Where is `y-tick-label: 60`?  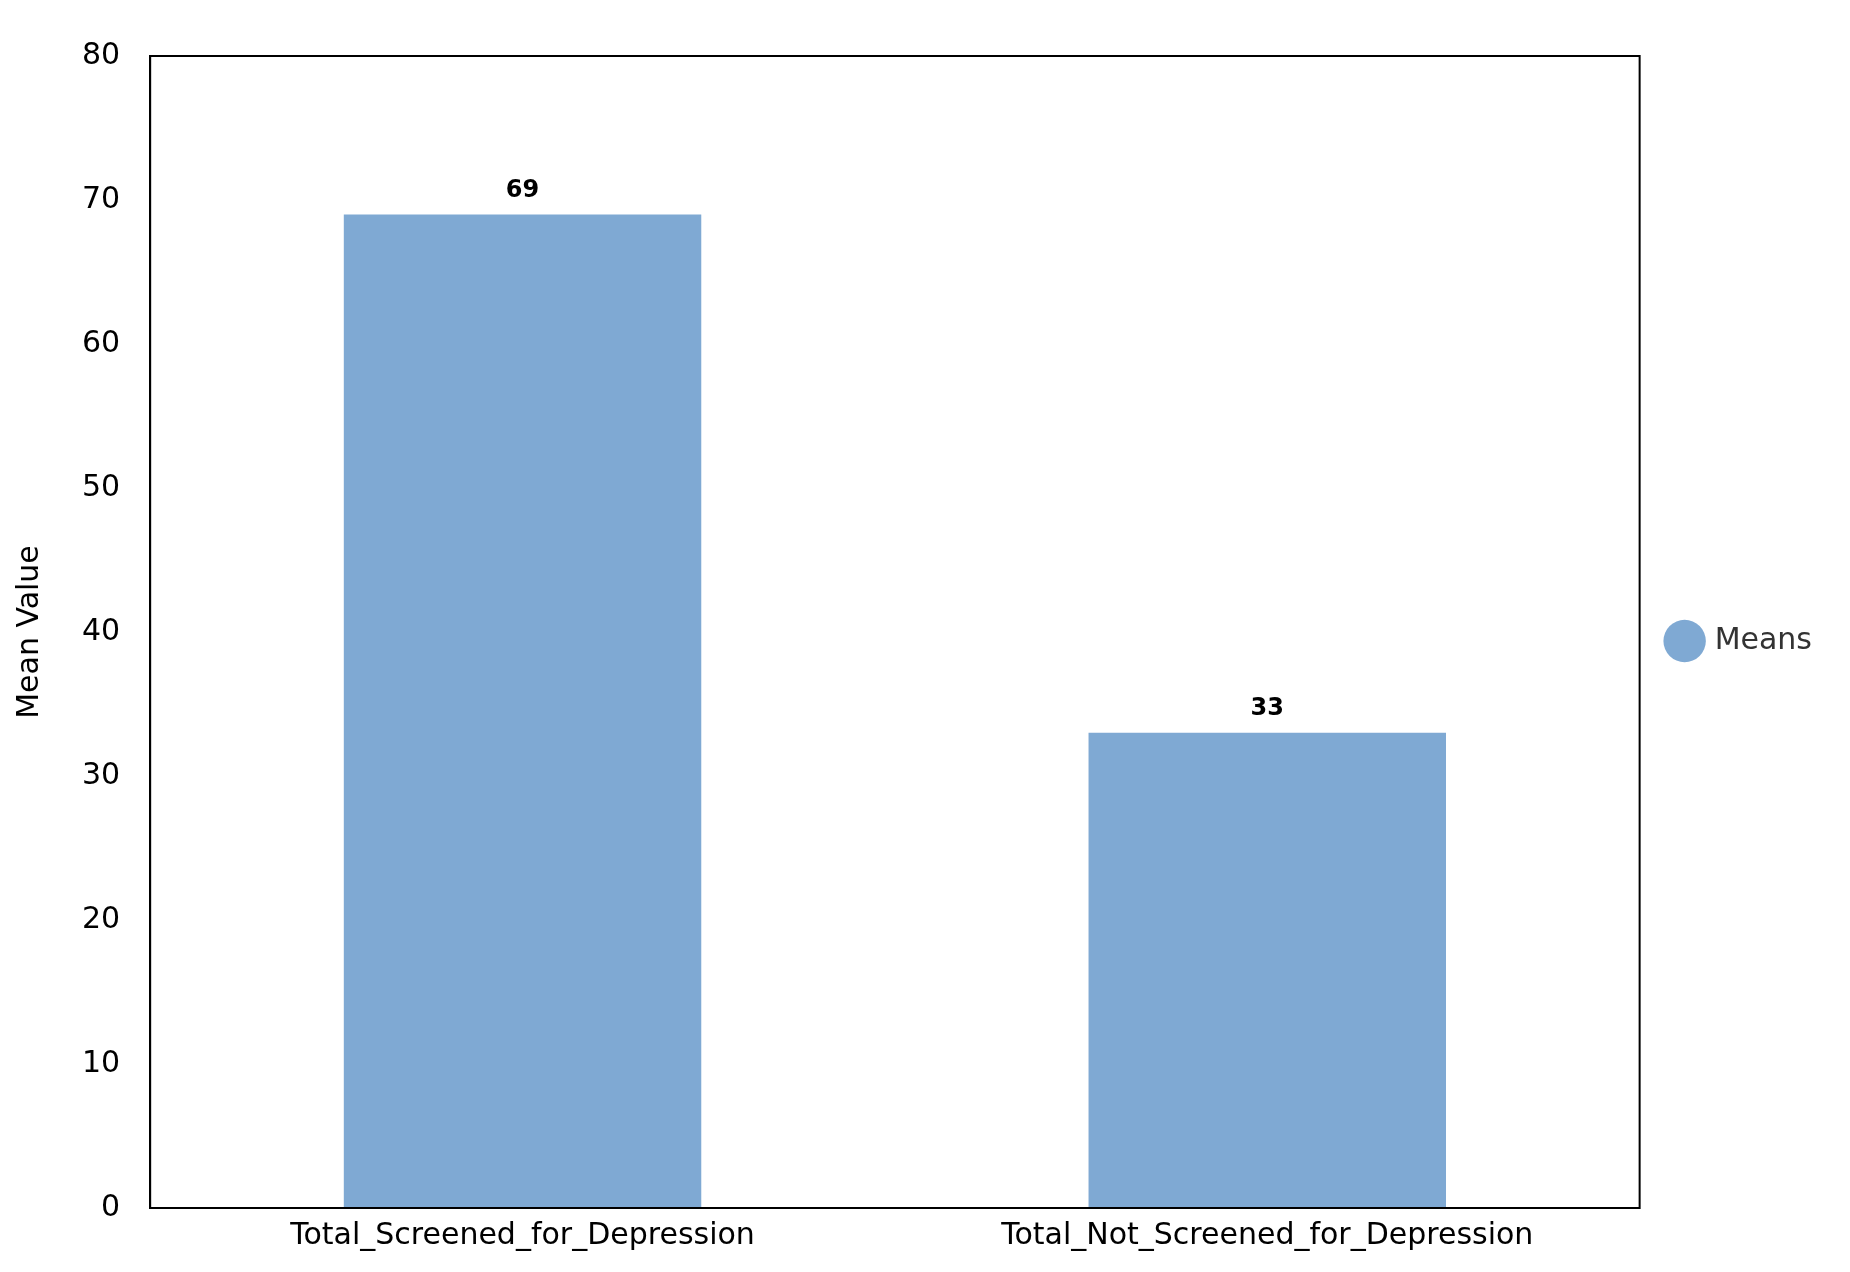 y-tick-label: 60 is located at coordinates (101, 341).